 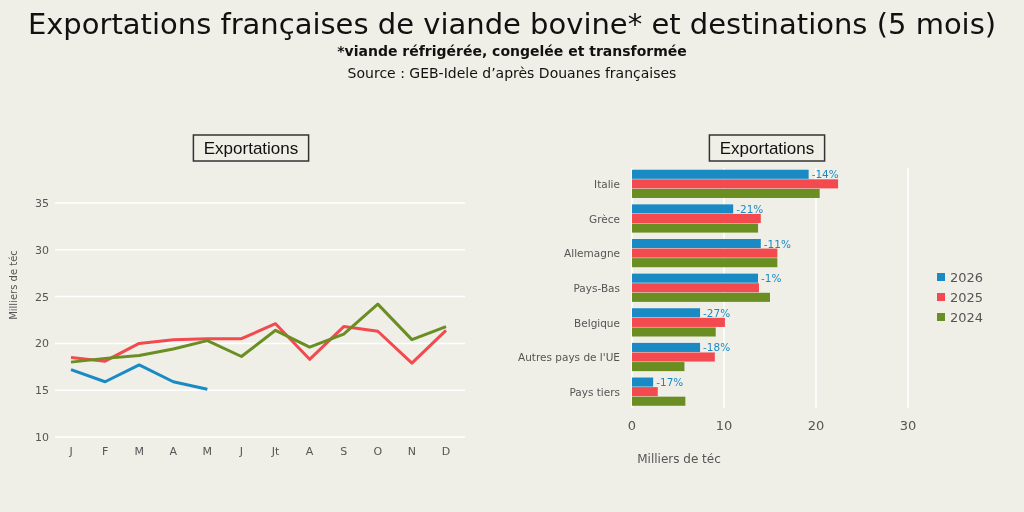 What do you see at coordinates (105, 451) in the screenshot?
I see `x-tick-label: F` at bounding box center [105, 451].